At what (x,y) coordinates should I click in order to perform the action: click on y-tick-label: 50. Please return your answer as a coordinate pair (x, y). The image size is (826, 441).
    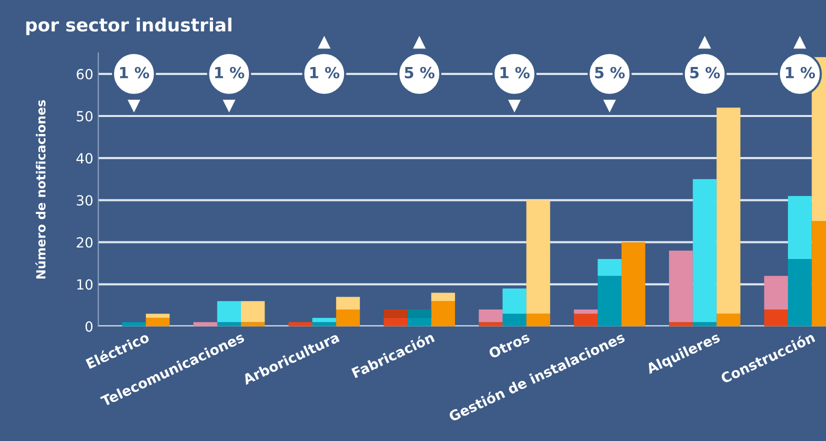
    Looking at the image, I should click on (84, 116).